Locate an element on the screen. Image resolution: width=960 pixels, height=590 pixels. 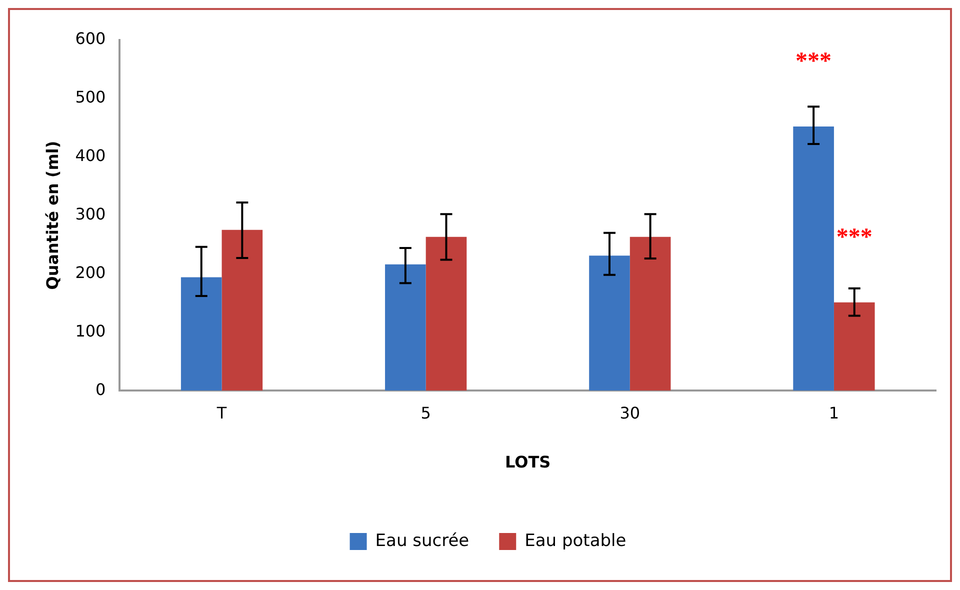
y-tick-label: 600 is located at coordinates (90, 38).